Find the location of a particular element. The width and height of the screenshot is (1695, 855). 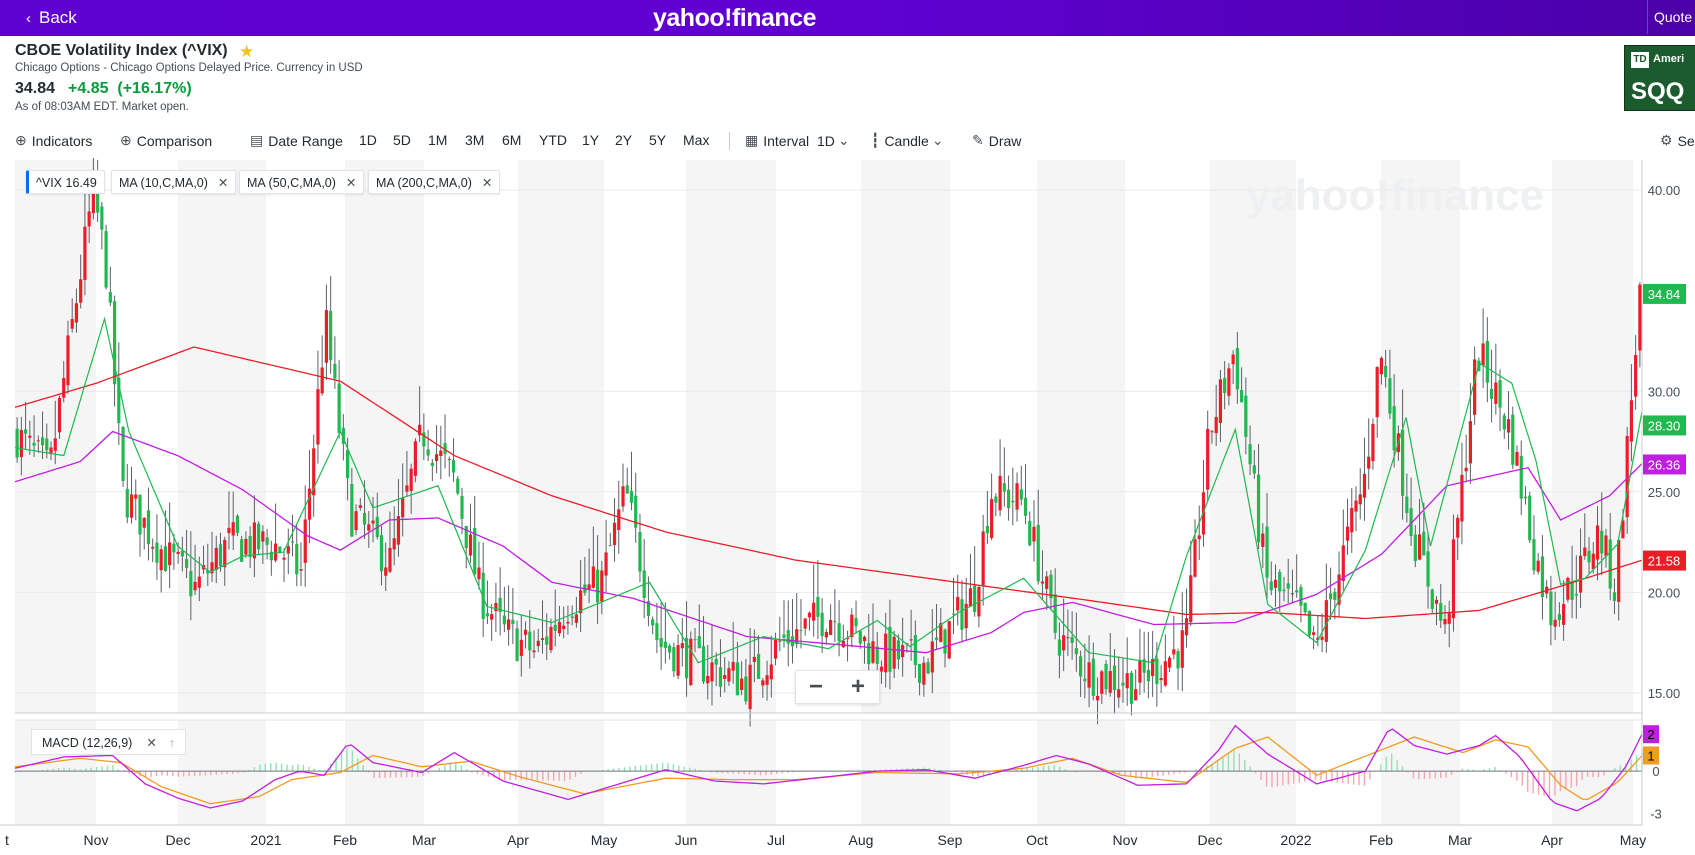

range-5y: 5Y is located at coordinates (658, 140).